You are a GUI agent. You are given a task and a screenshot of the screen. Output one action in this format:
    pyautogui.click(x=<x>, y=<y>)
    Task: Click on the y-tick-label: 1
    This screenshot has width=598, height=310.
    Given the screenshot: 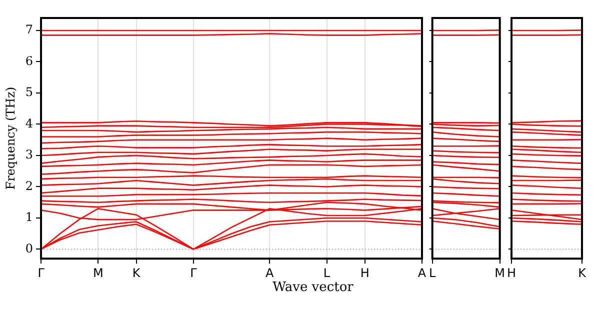 What is the action you would take?
    pyautogui.click(x=29, y=217)
    